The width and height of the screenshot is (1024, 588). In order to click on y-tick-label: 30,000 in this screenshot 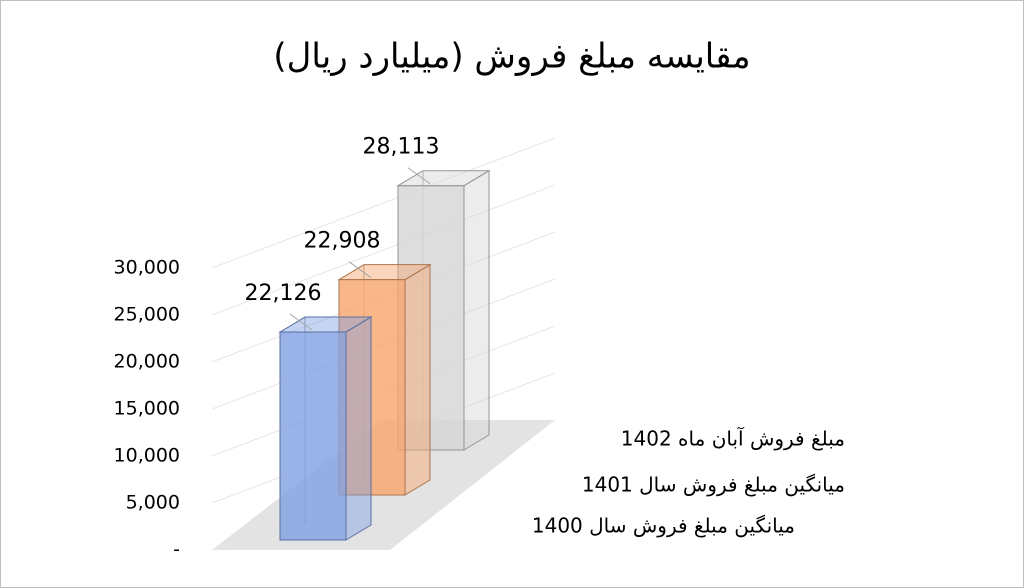, I will do `click(147, 268)`.